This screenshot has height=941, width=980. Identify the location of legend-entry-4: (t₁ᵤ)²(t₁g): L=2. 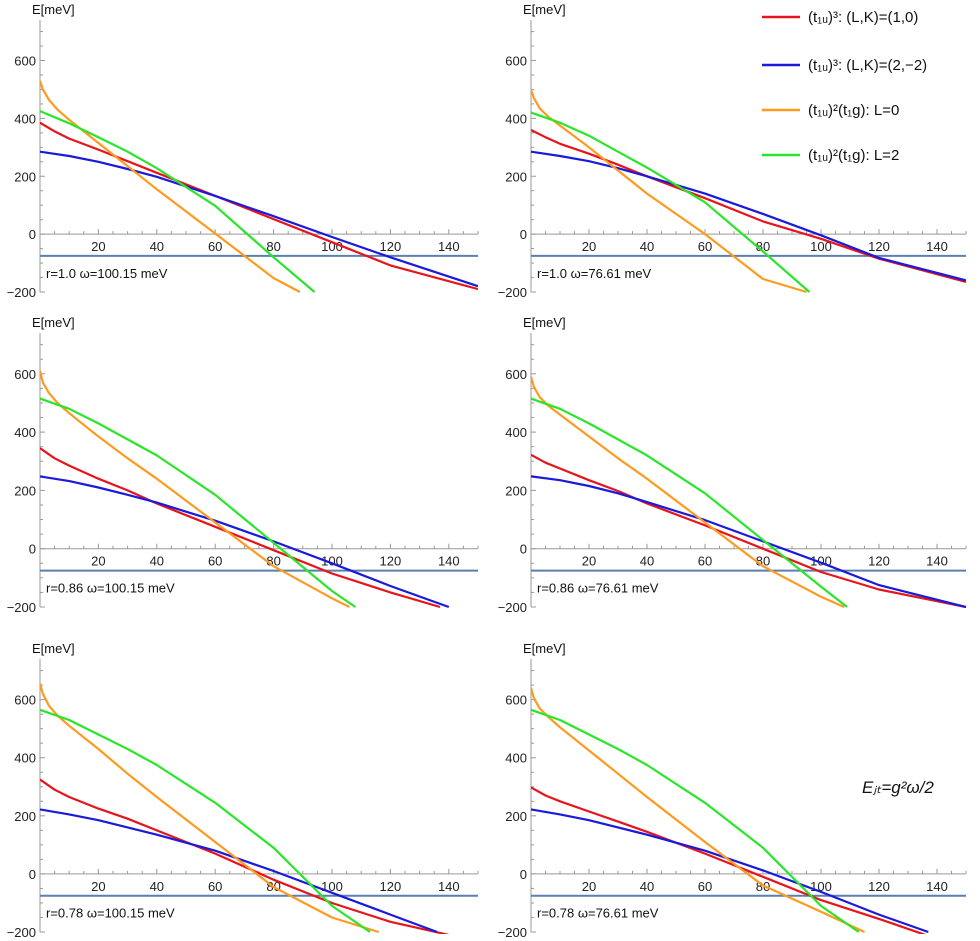
(830, 155).